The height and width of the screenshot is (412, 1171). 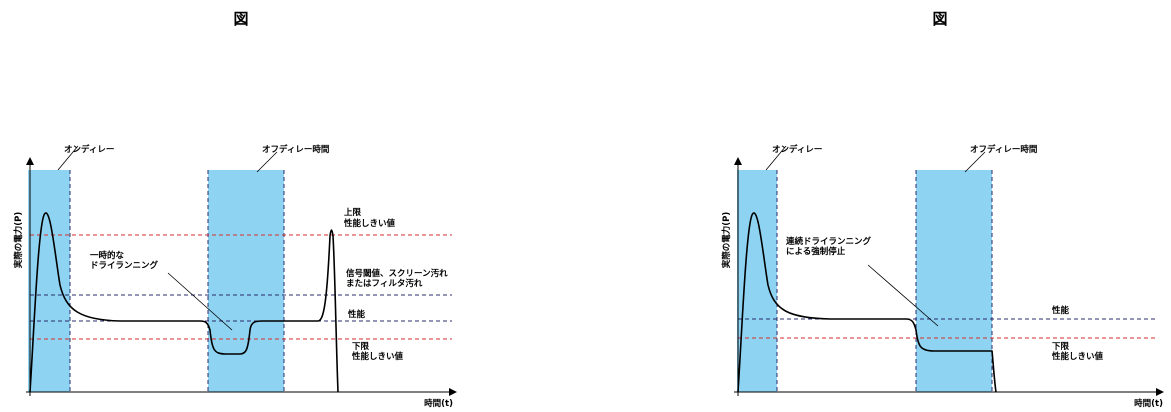 I want to click on left-annotation-line2: ドライランニング, so click(x=124, y=265).